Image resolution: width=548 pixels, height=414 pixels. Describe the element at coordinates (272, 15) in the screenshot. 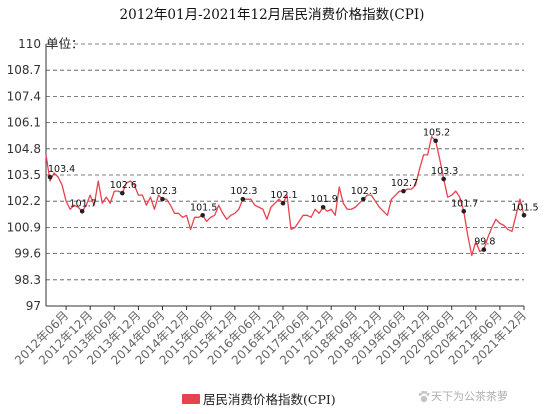

I see `chart-title: 2012年01月-2021年12月居民消费价格指数(CPI)` at that location.